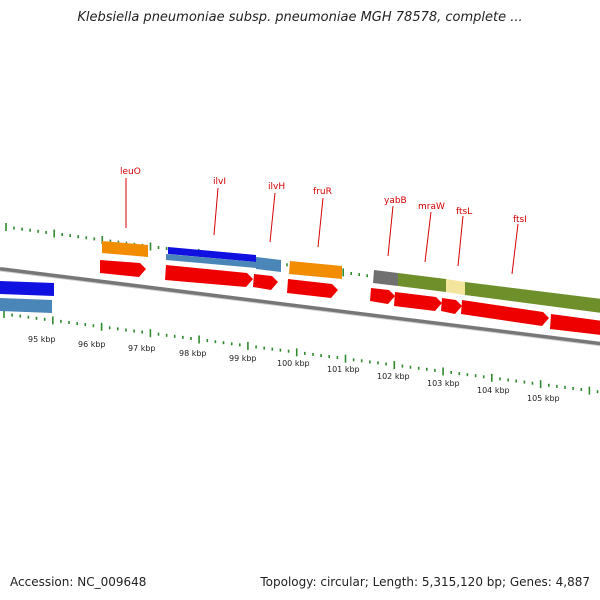  What do you see at coordinates (315, 270) in the screenshot?
I see `gene-block-fruR` at bounding box center [315, 270].